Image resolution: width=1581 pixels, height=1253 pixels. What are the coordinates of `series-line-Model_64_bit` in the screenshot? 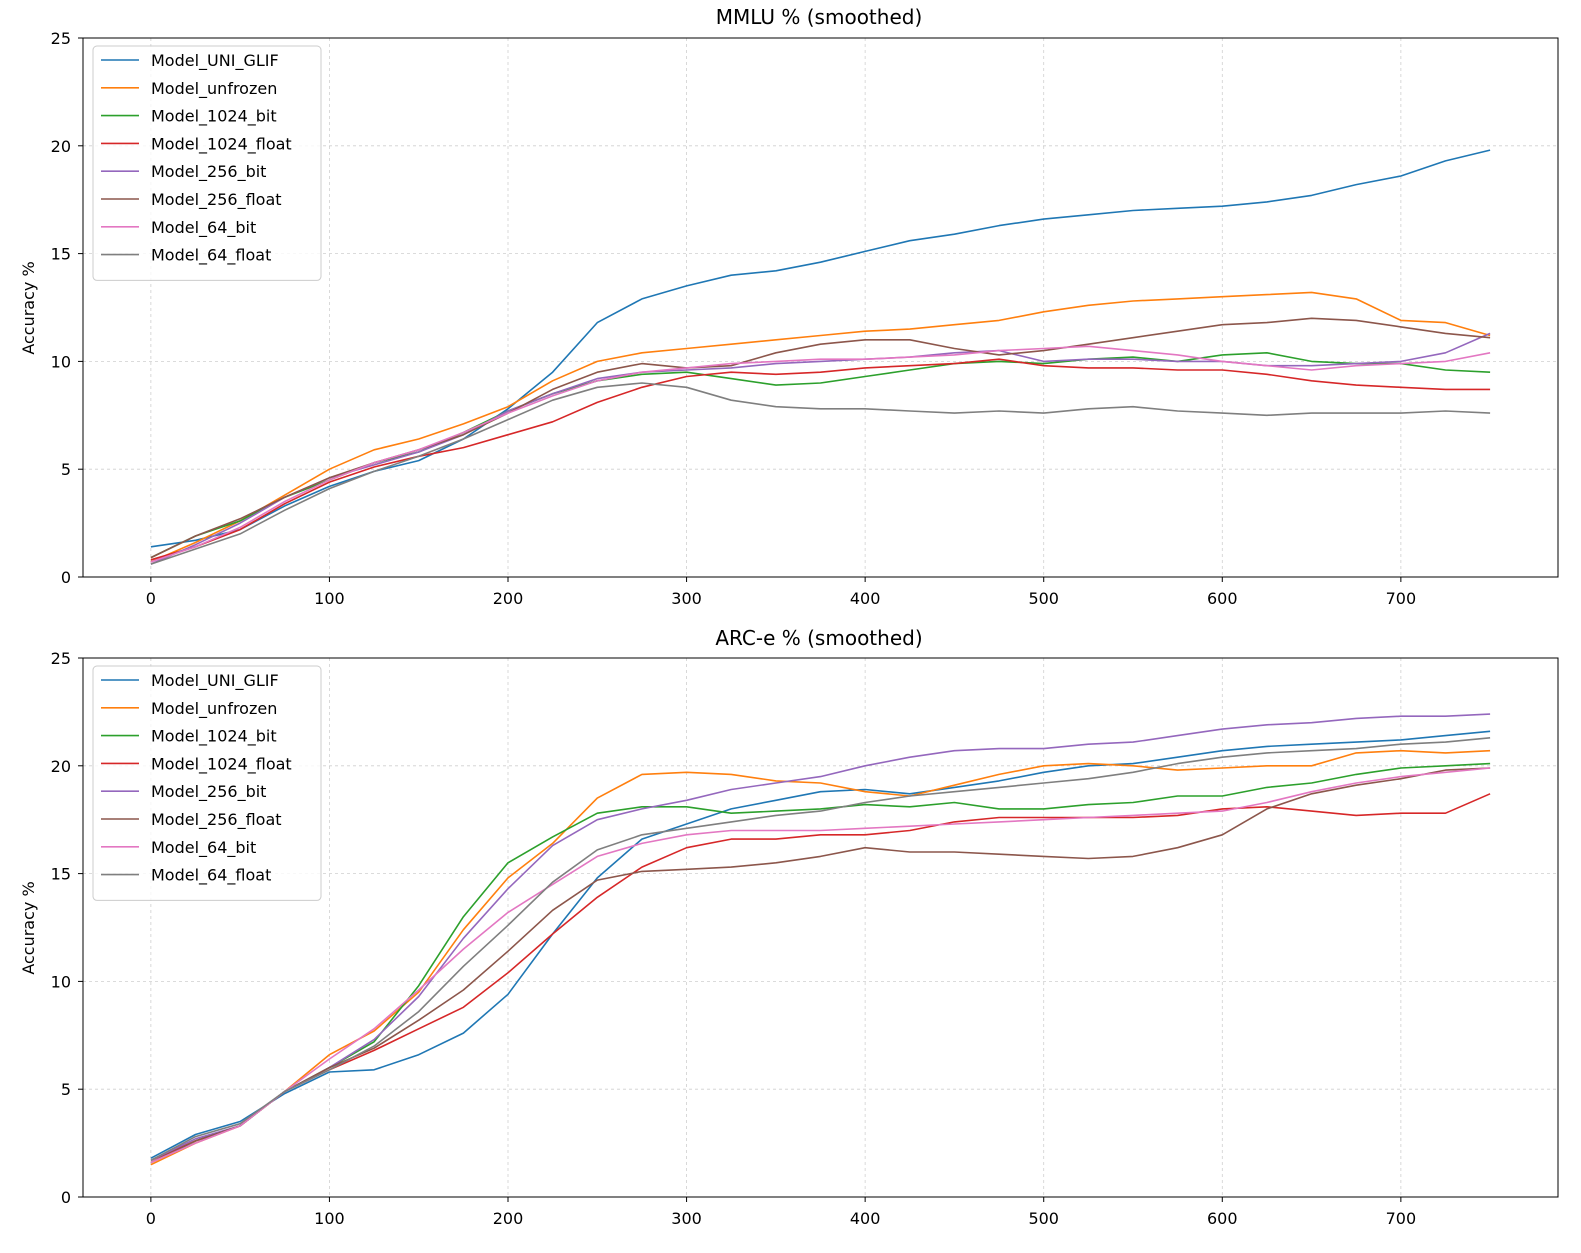 It's located at (820, 454).